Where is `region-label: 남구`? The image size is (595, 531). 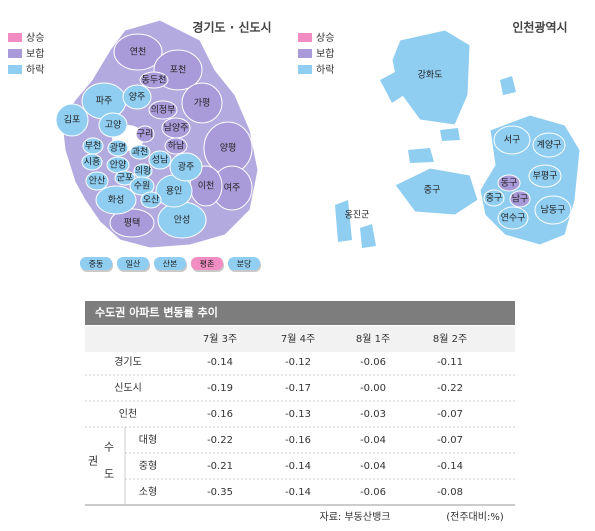
region-label: 남구 is located at coordinates (520, 199).